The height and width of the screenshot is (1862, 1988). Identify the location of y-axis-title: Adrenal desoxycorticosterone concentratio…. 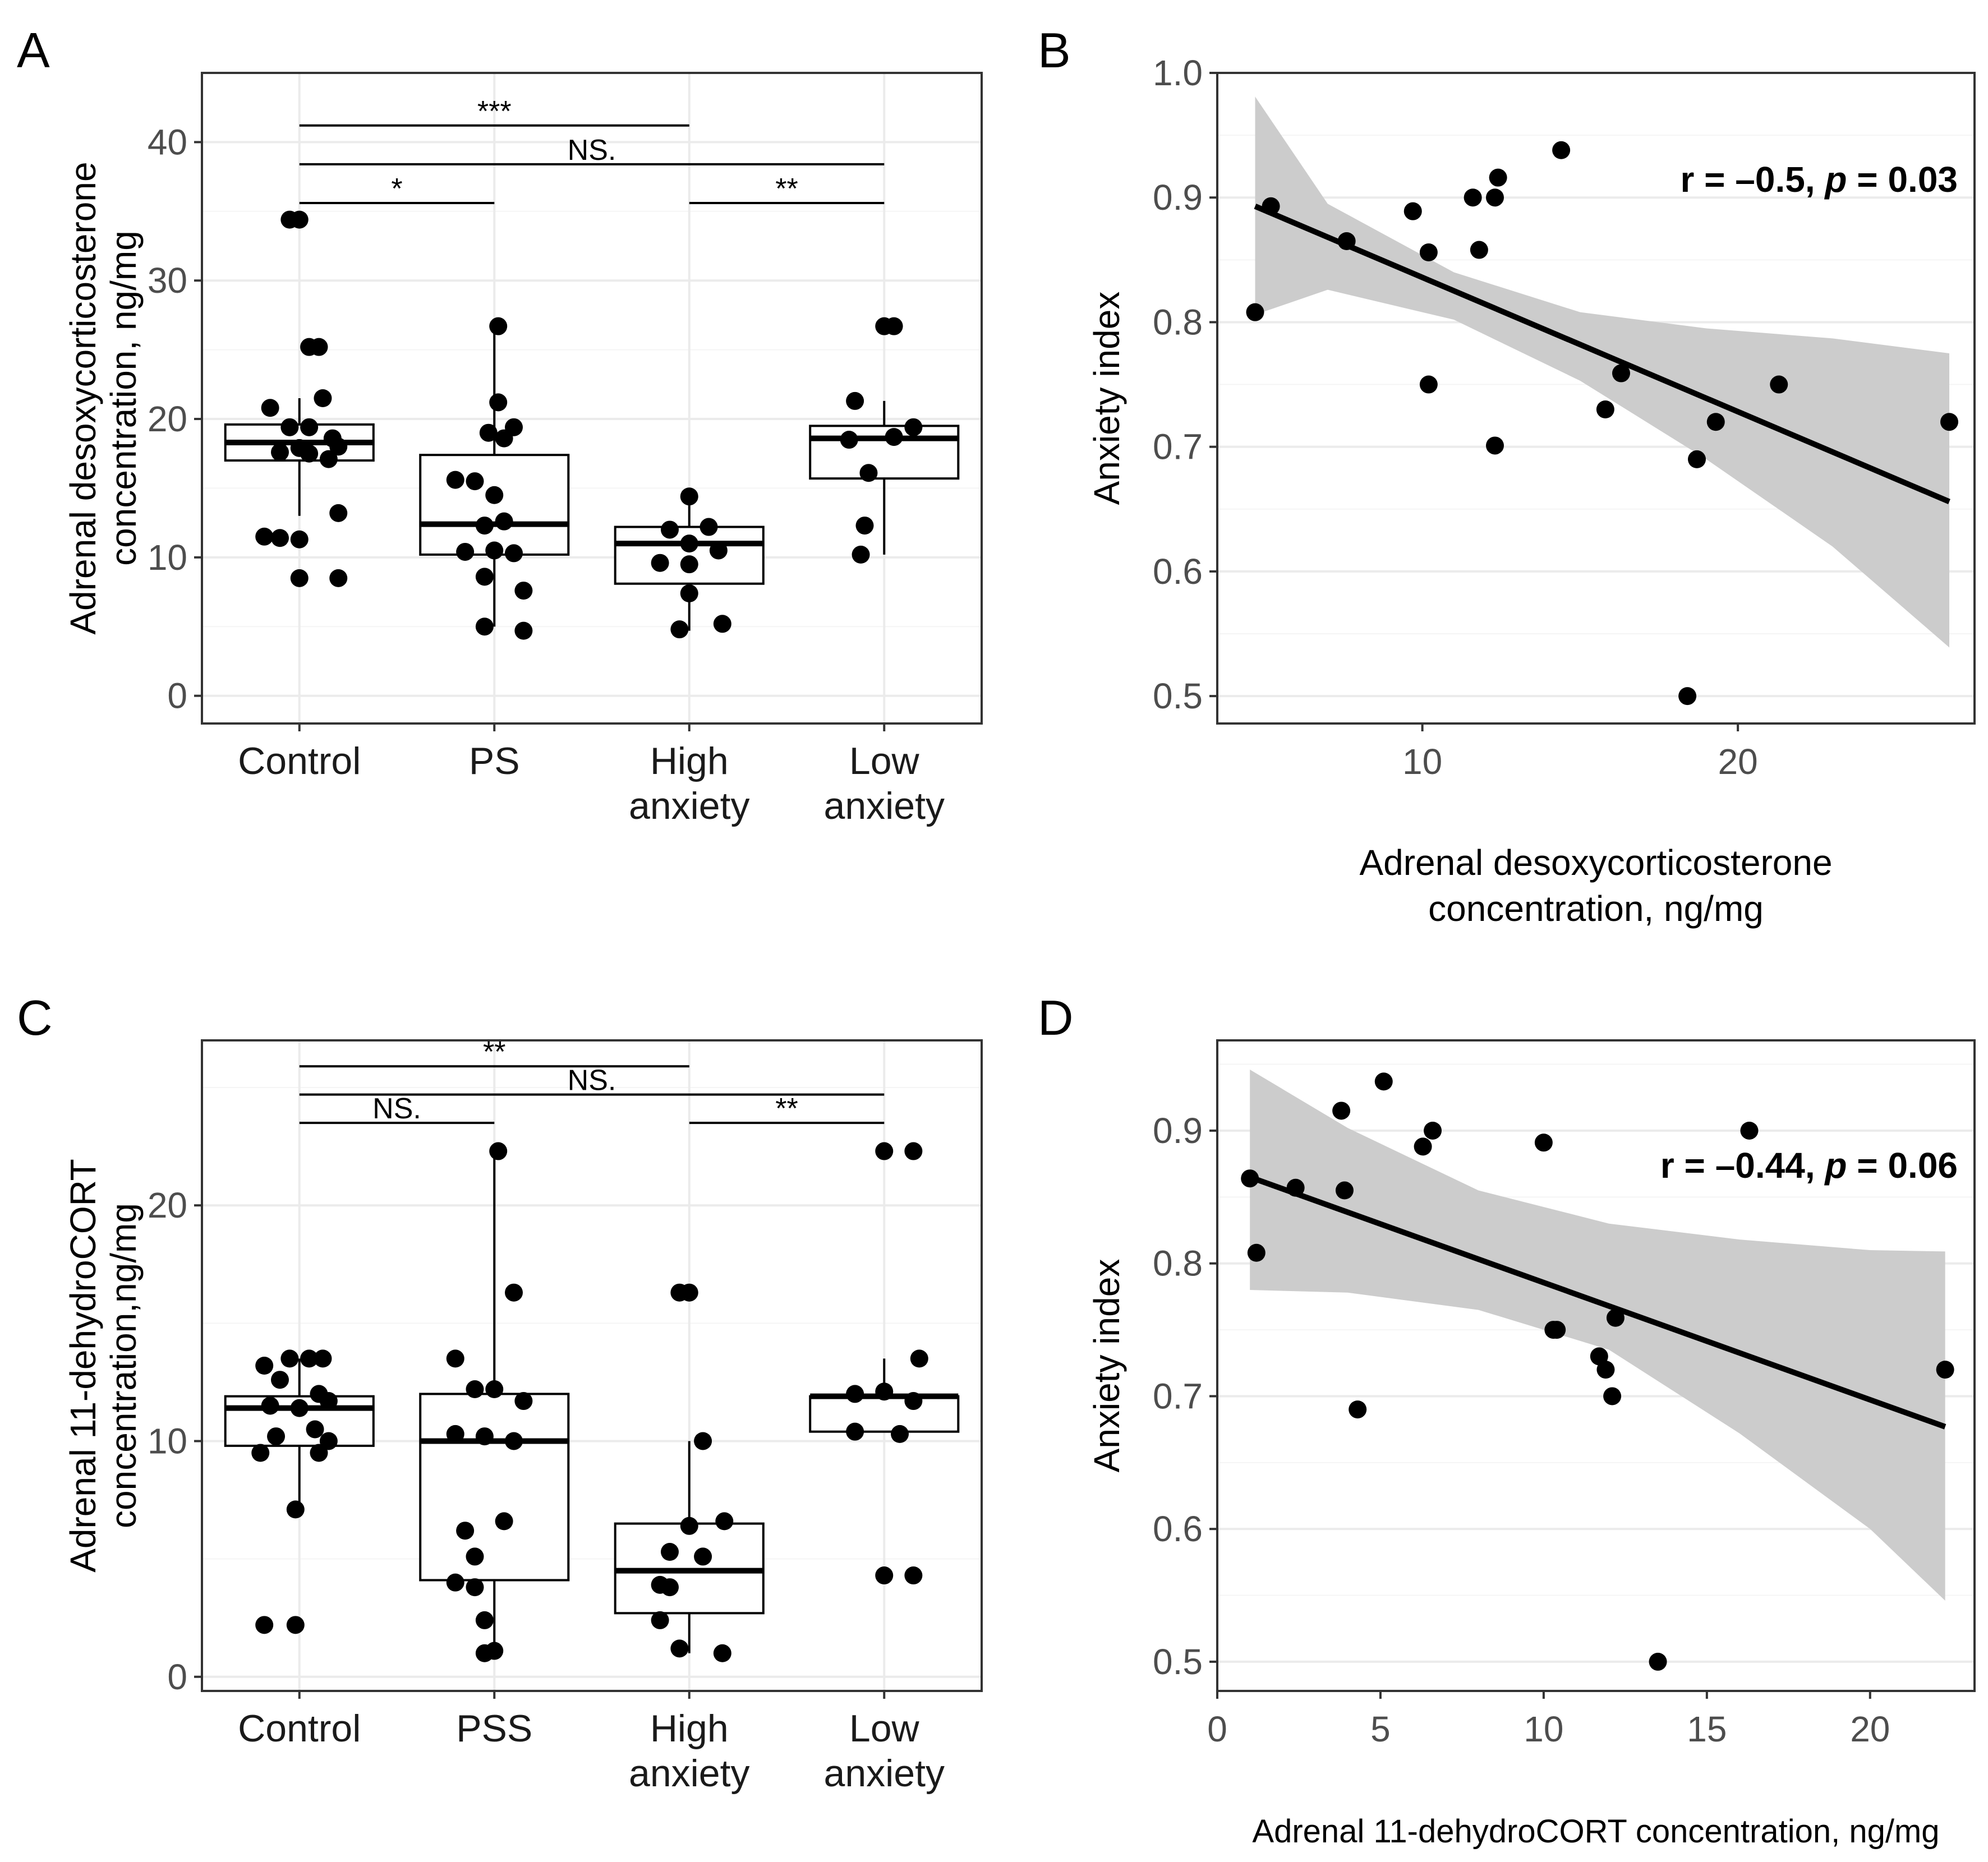
(103, 398).